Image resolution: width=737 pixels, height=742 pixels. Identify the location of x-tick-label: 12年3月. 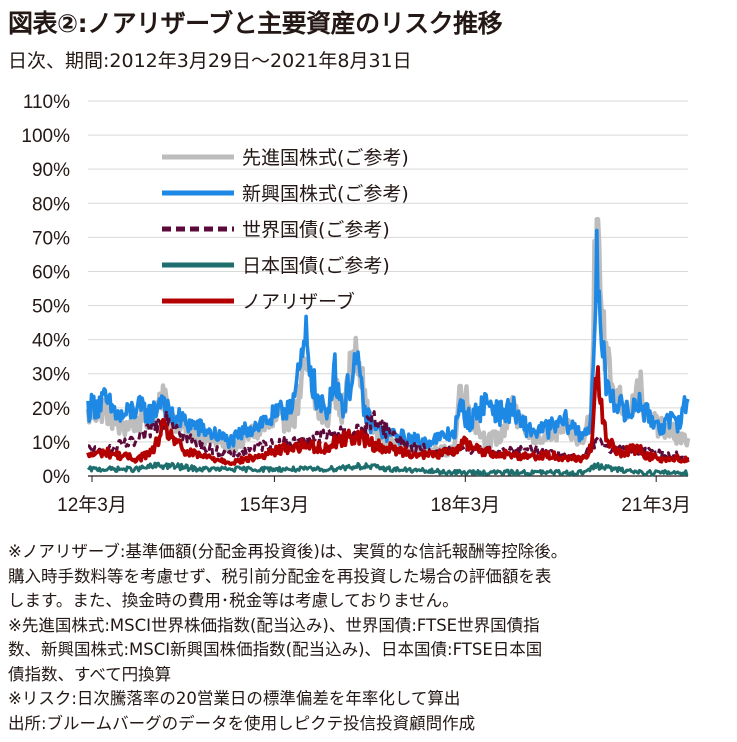
(92, 505).